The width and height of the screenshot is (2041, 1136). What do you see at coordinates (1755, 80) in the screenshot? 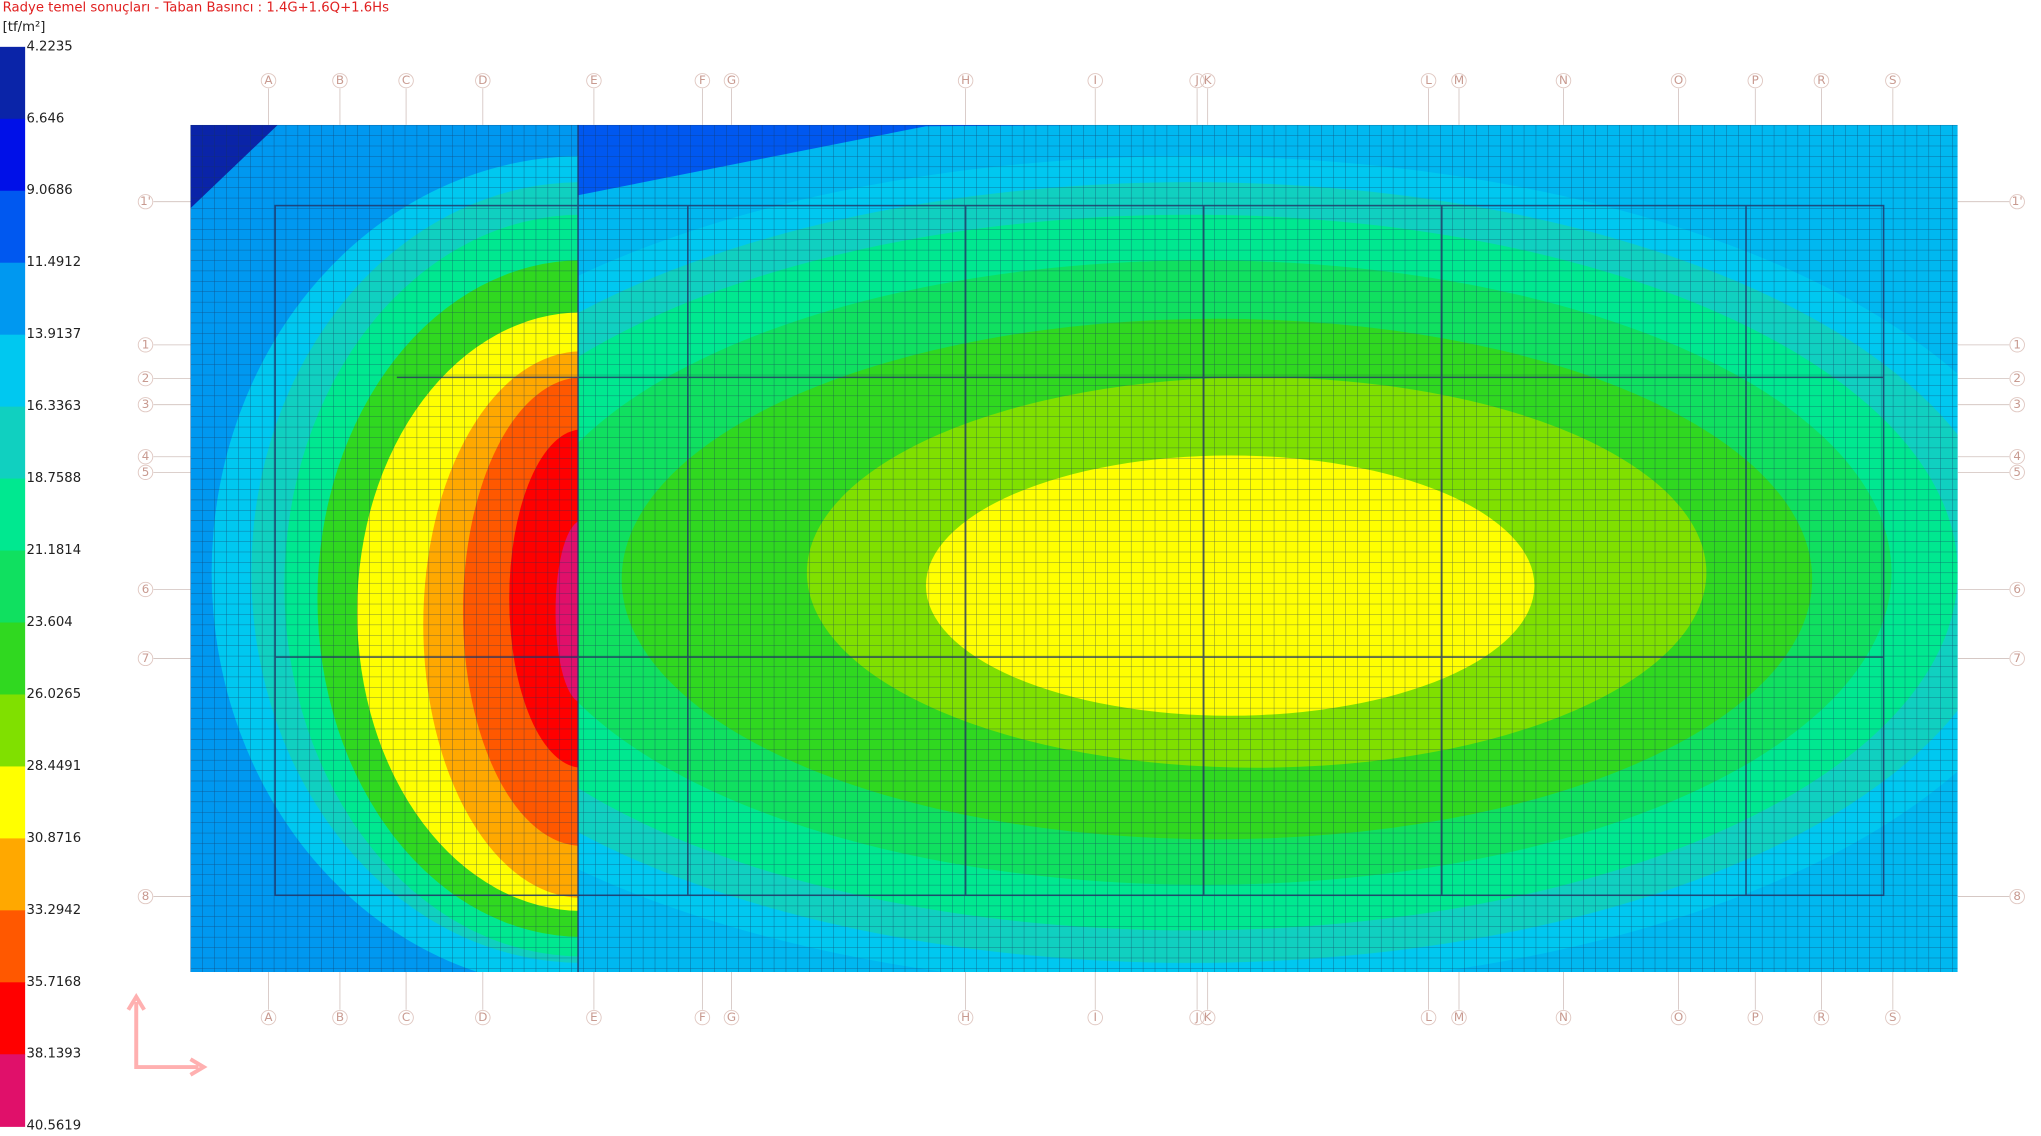
I see `axis-label: P` at bounding box center [1755, 80].